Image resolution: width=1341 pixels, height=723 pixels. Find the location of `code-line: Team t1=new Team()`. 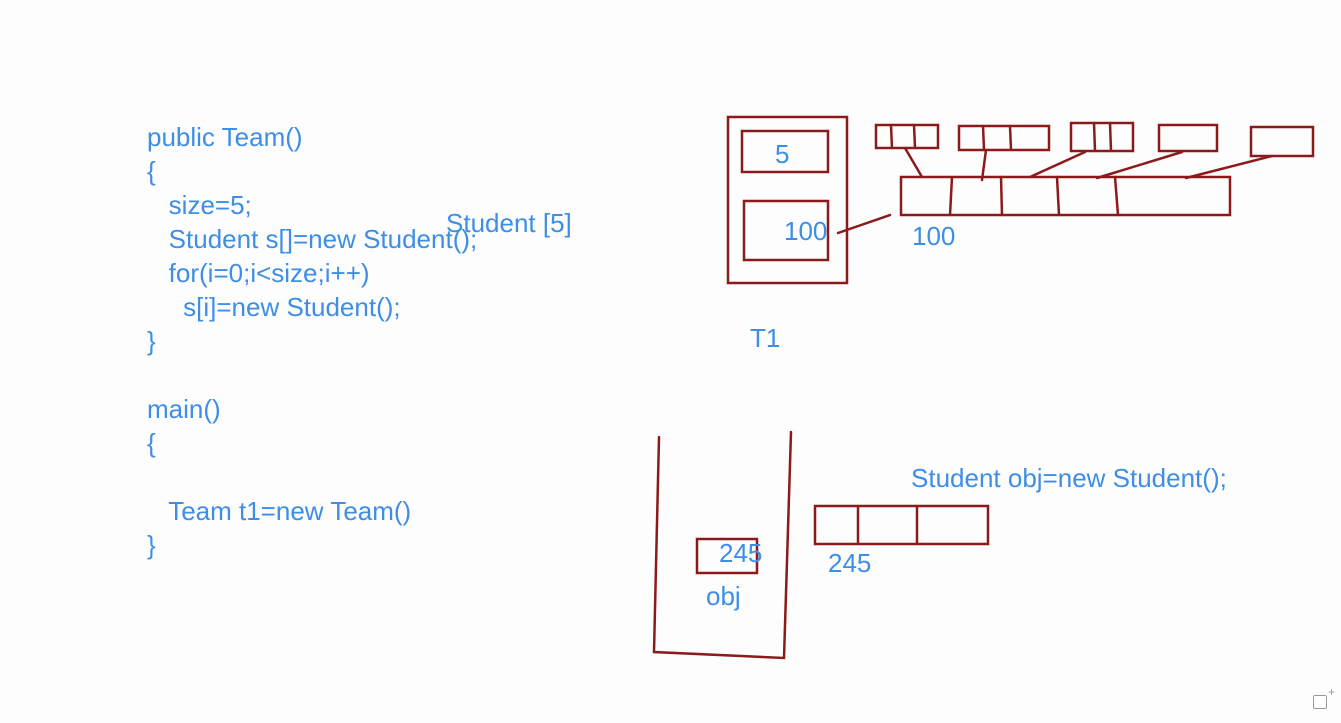

code-line: Team t1=new Team() is located at coordinates (279, 511).